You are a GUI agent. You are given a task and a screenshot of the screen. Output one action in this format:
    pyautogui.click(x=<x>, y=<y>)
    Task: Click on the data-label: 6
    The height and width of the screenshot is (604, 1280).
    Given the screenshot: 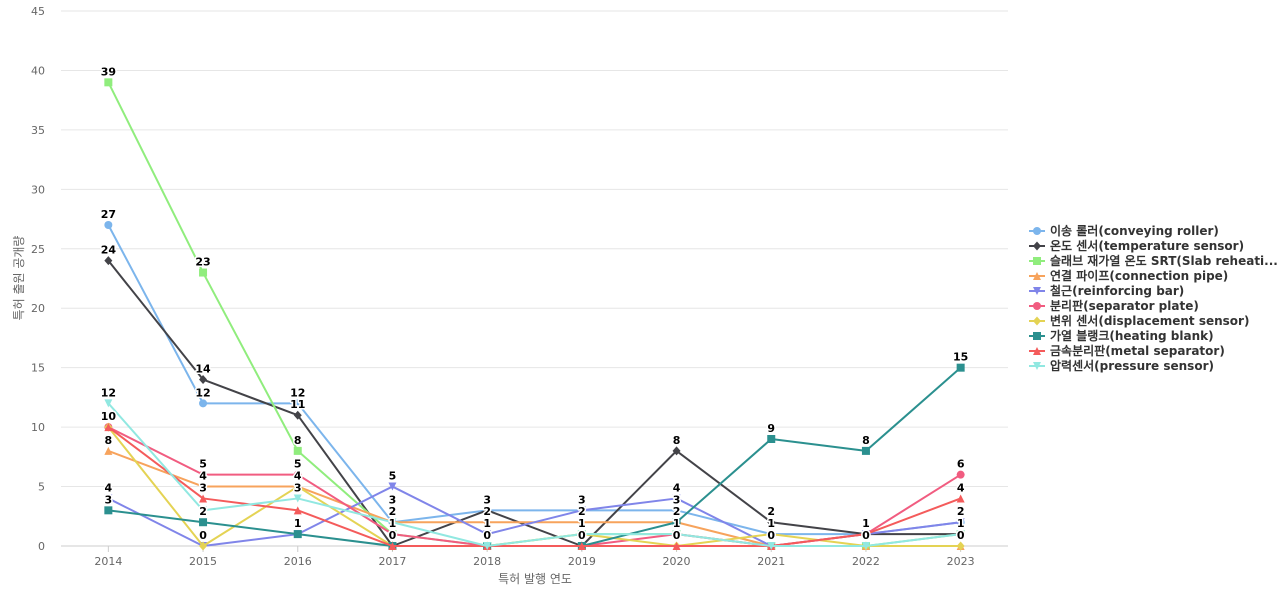 What is the action you would take?
    pyautogui.click(x=961, y=464)
    